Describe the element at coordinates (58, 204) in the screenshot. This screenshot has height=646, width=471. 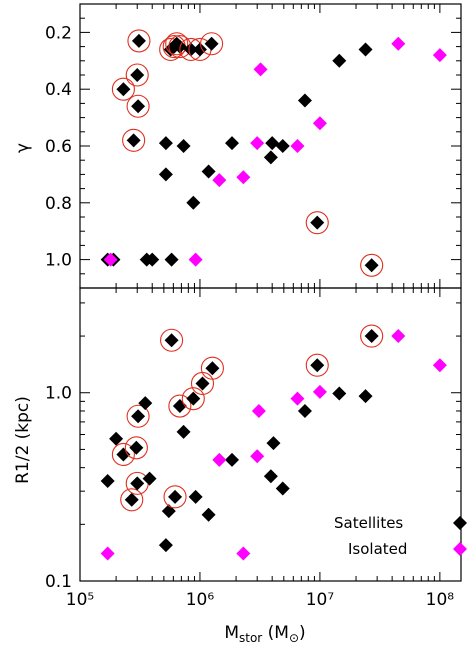
I see `y-tick-label: 0.8` at that location.